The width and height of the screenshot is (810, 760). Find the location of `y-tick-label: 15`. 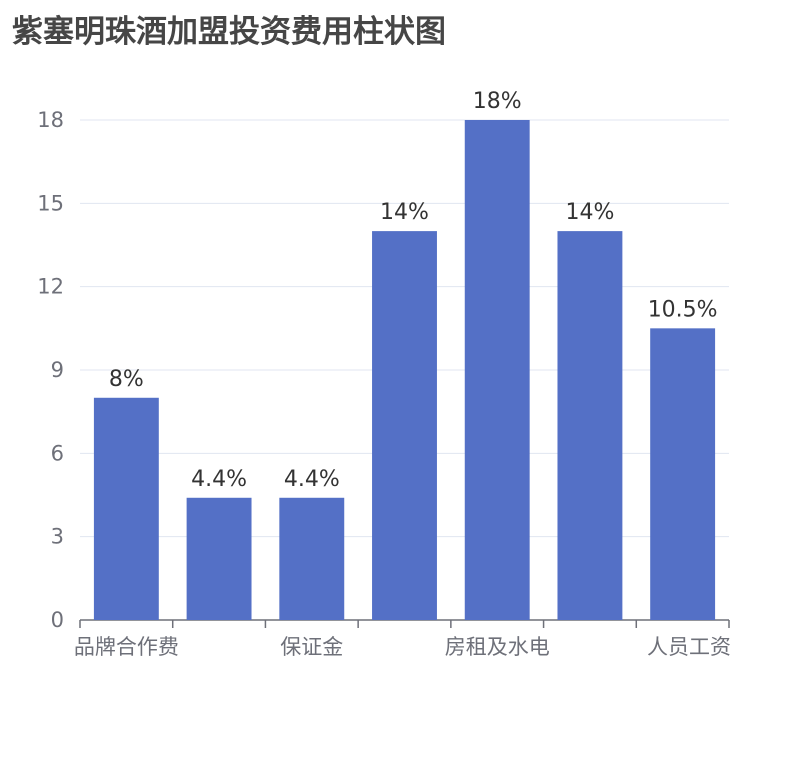

y-tick-label: 15 is located at coordinates (50, 203).